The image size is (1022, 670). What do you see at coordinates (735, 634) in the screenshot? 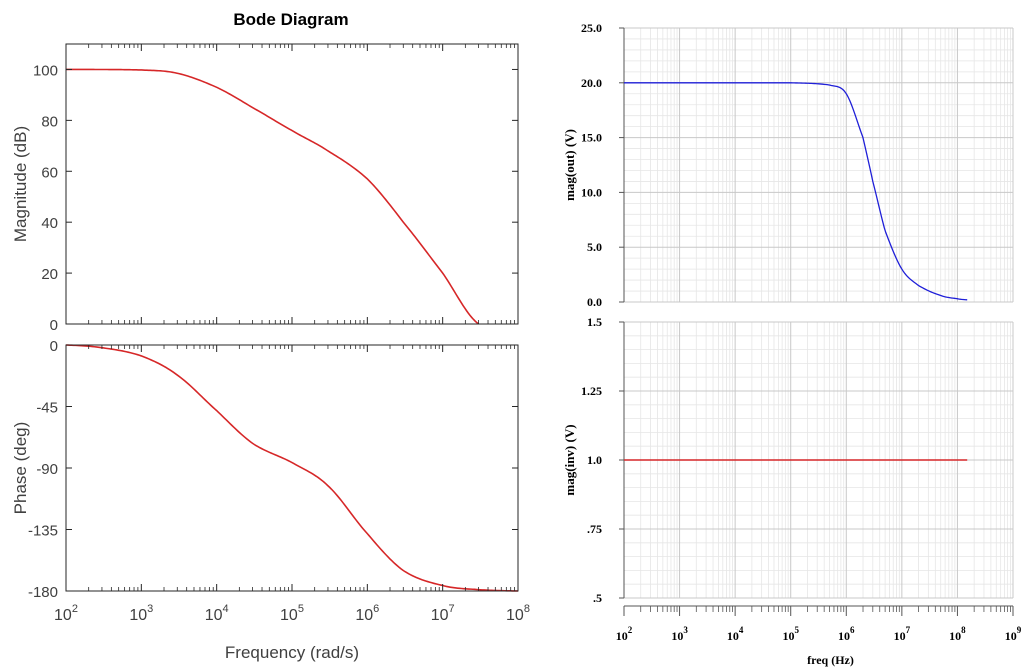
I see `freq-tick-label: 10⁴` at bounding box center [735, 634].